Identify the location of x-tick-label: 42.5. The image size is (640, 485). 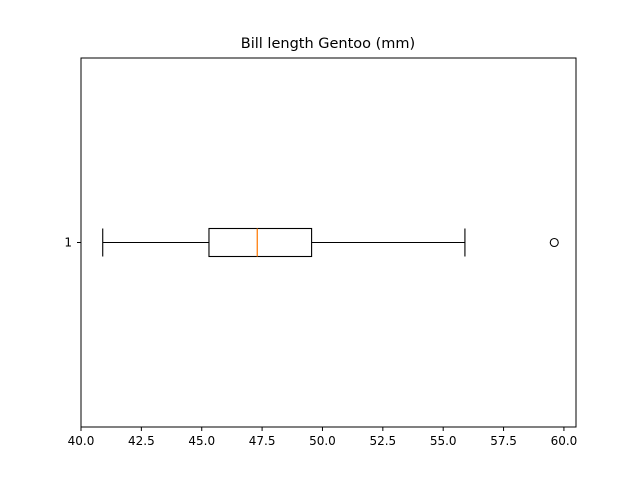
(141, 441).